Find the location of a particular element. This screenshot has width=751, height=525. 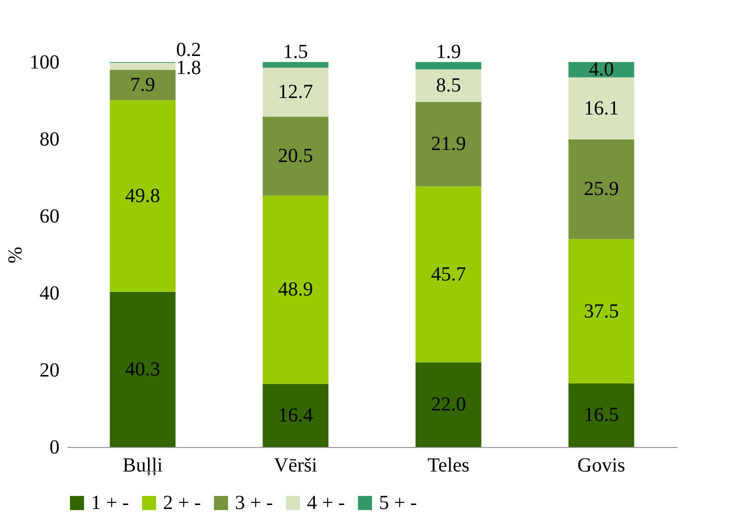

y-tick-label: 40 is located at coordinates (50, 293).